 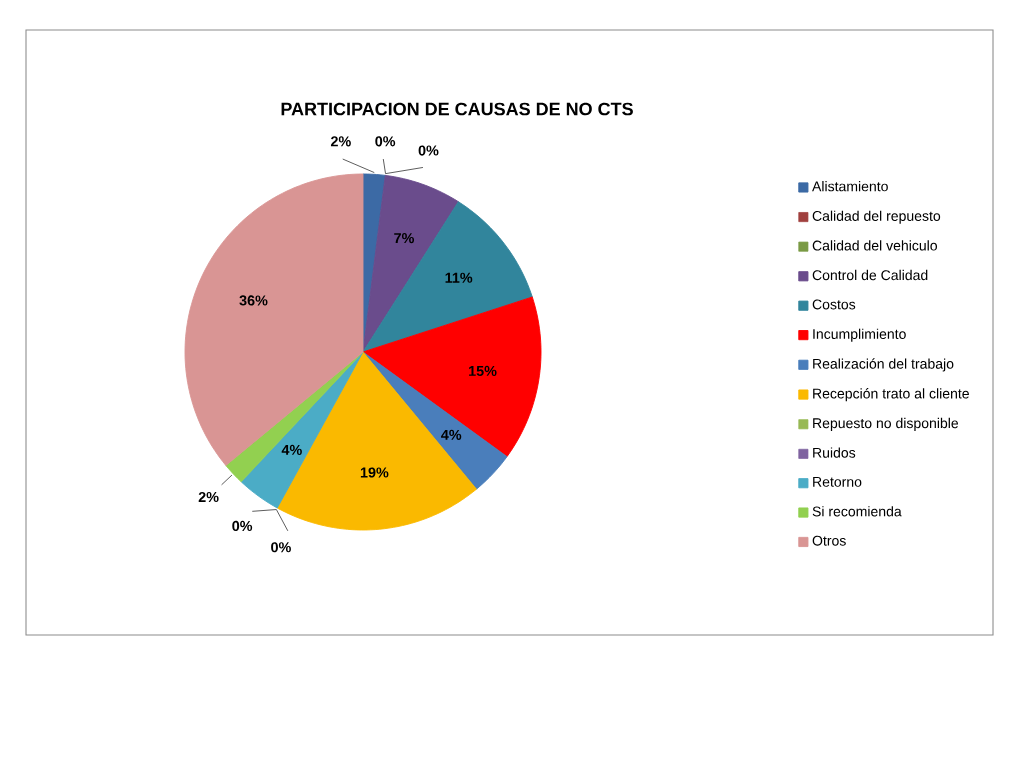 I want to click on data-label: 36%, so click(x=253, y=300).